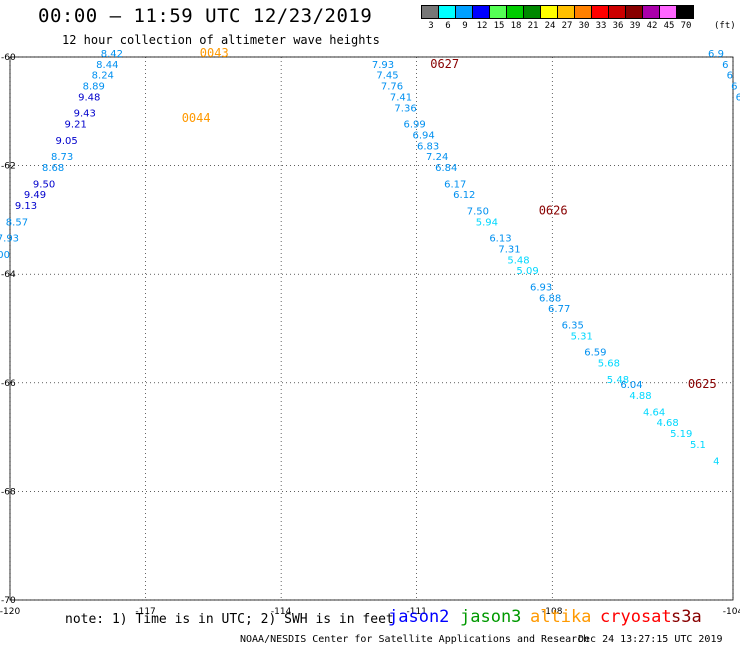 This screenshot has width=740, height=650. What do you see at coordinates (5, 255) in the screenshot?
I see `wave-height-value: 8.00` at bounding box center [5, 255].